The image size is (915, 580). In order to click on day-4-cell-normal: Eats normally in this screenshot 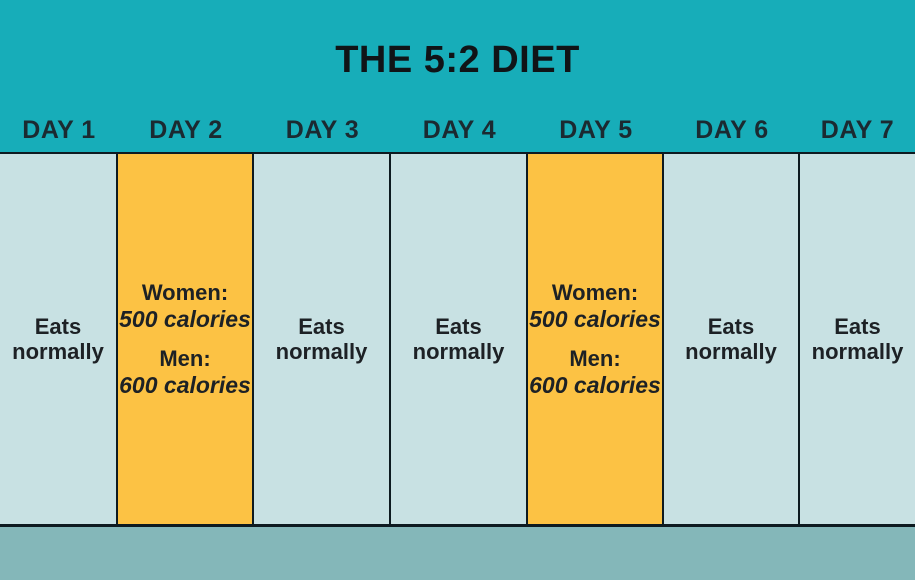, I will do `click(459, 339)`.